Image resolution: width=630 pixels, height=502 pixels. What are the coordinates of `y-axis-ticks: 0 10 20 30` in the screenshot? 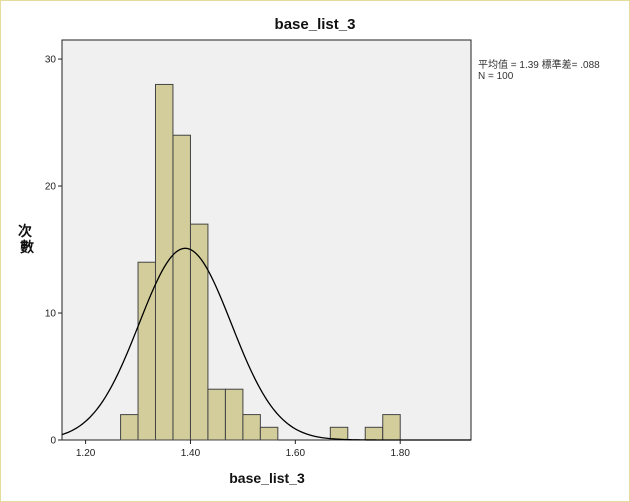 It's located at (53, 251).